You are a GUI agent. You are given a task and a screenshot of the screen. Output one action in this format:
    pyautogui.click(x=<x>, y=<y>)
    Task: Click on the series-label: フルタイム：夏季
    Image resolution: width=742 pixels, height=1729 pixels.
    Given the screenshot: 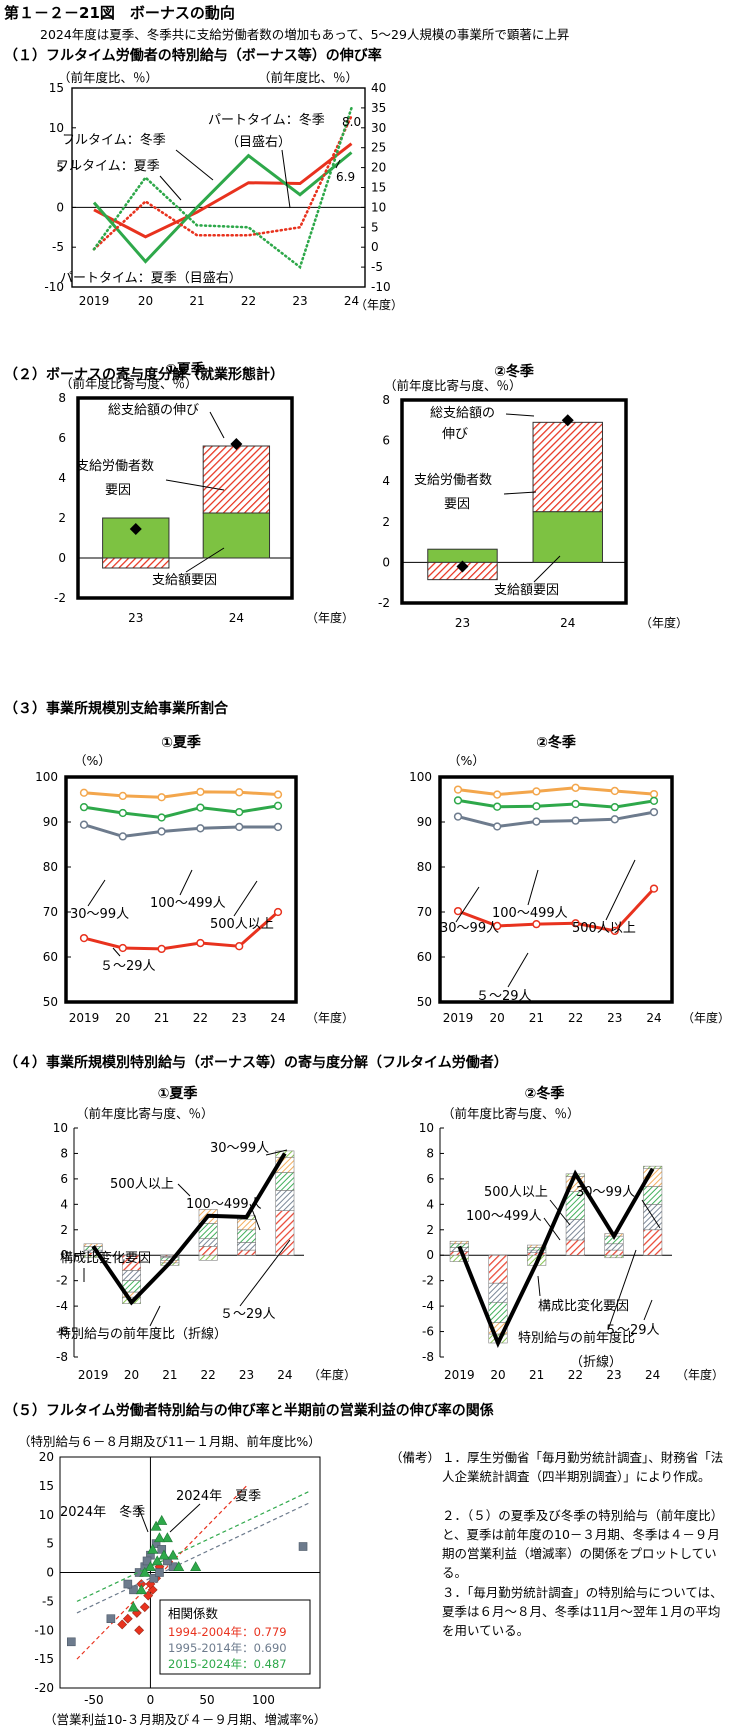 What is the action you would take?
    pyautogui.click(x=108, y=166)
    